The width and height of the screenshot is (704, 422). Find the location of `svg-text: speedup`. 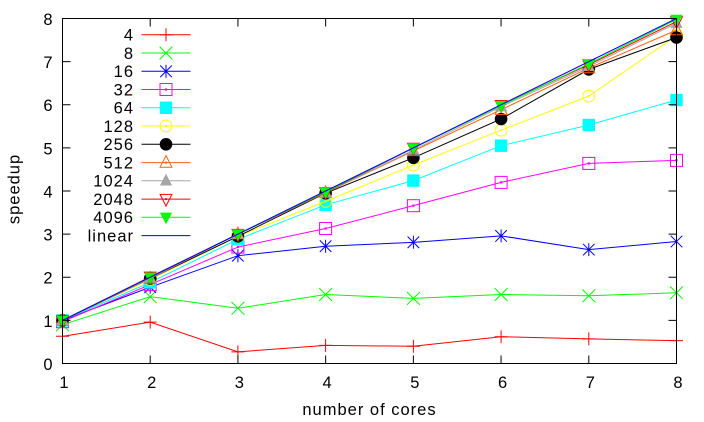

svg-text: speedup is located at coordinates (15, 189).